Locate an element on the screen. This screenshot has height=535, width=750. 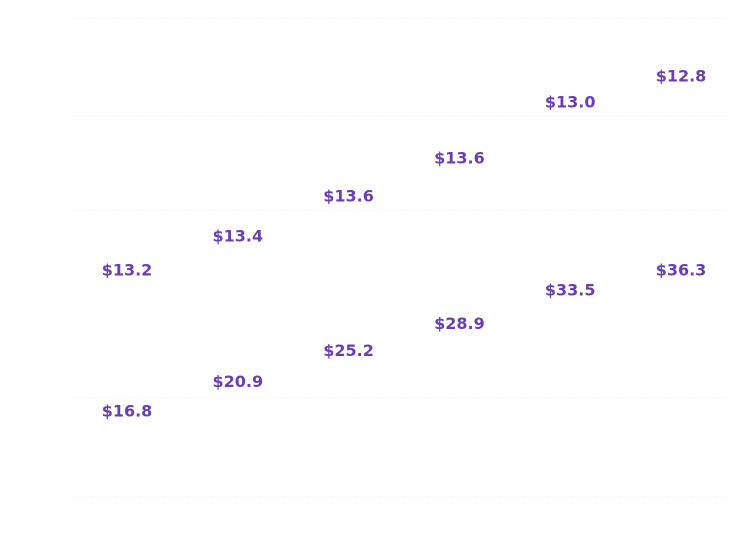
data-label: $12.8 is located at coordinates (681, 76).